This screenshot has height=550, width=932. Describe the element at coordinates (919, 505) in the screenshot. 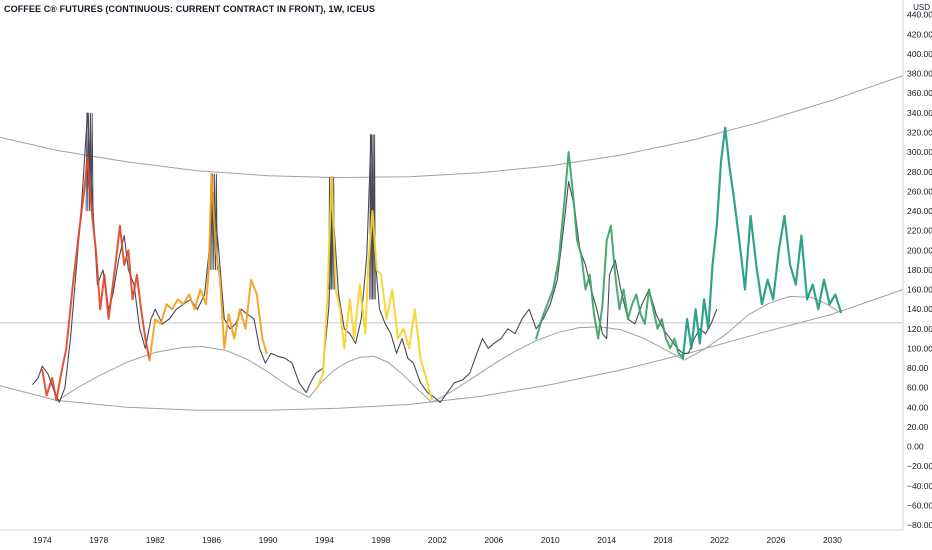

I see `price-tick-label: −60.00` at that location.